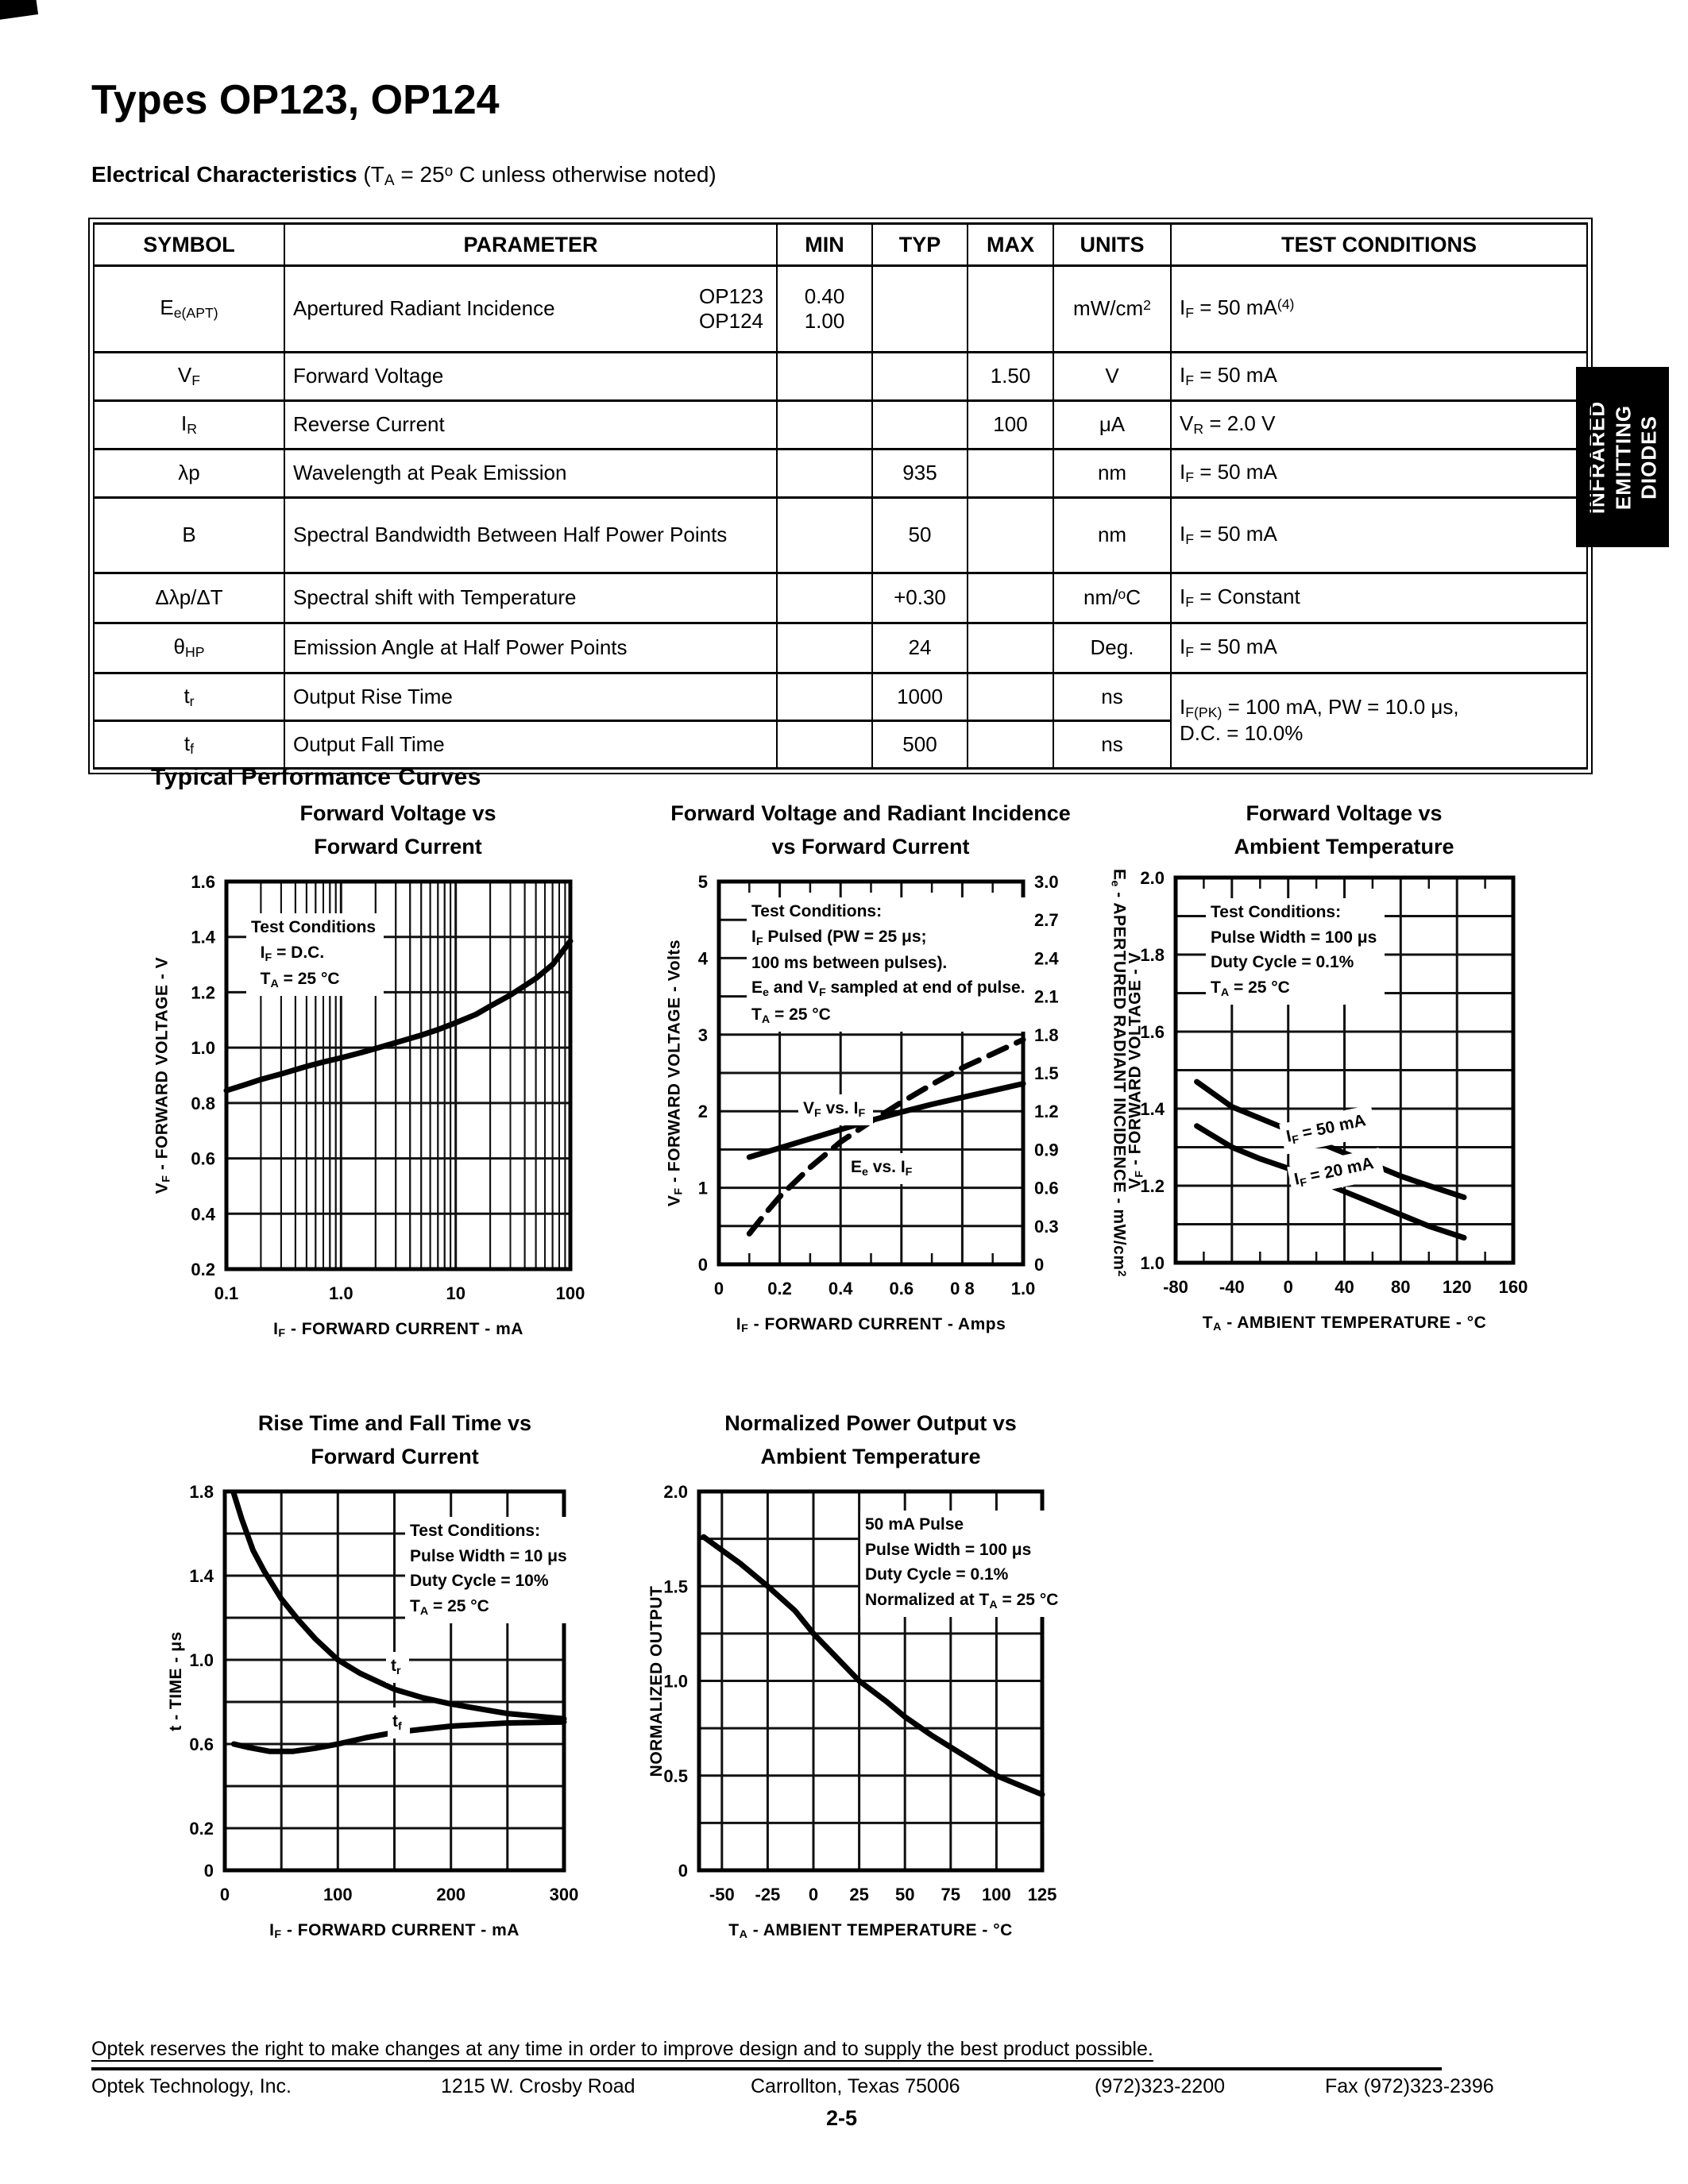  I want to click on symbol-cell: VF, so click(189, 376).